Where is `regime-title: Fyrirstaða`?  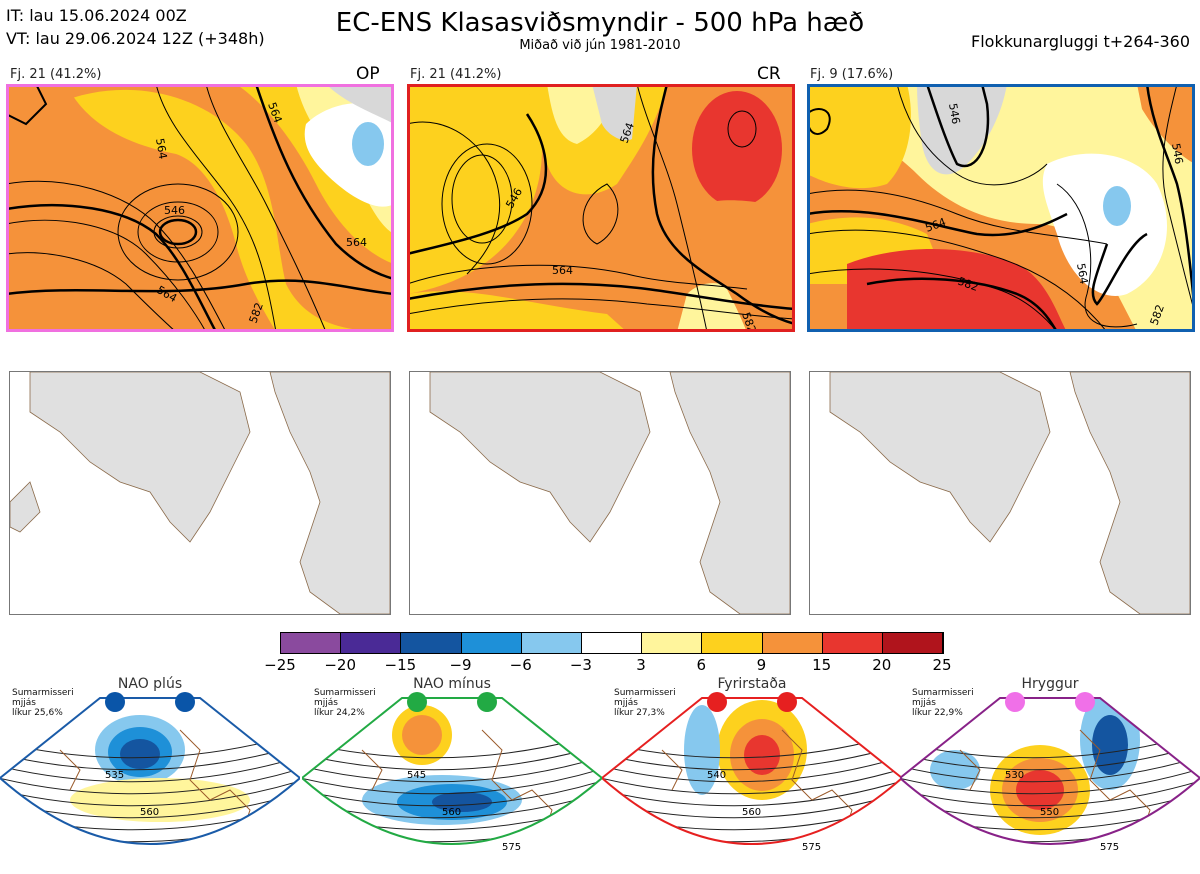
regime-title: Fyrirstaða is located at coordinates (752, 684).